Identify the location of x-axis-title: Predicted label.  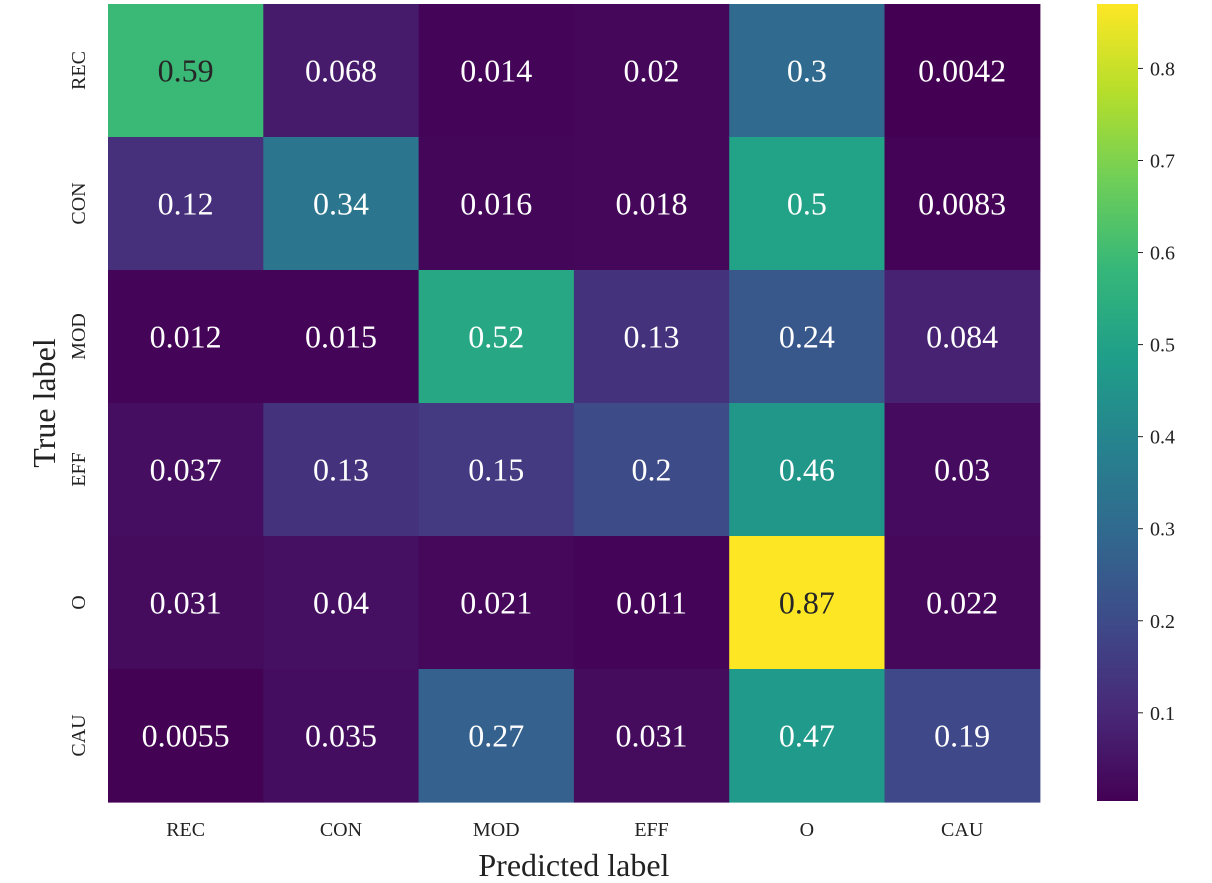
(573, 865).